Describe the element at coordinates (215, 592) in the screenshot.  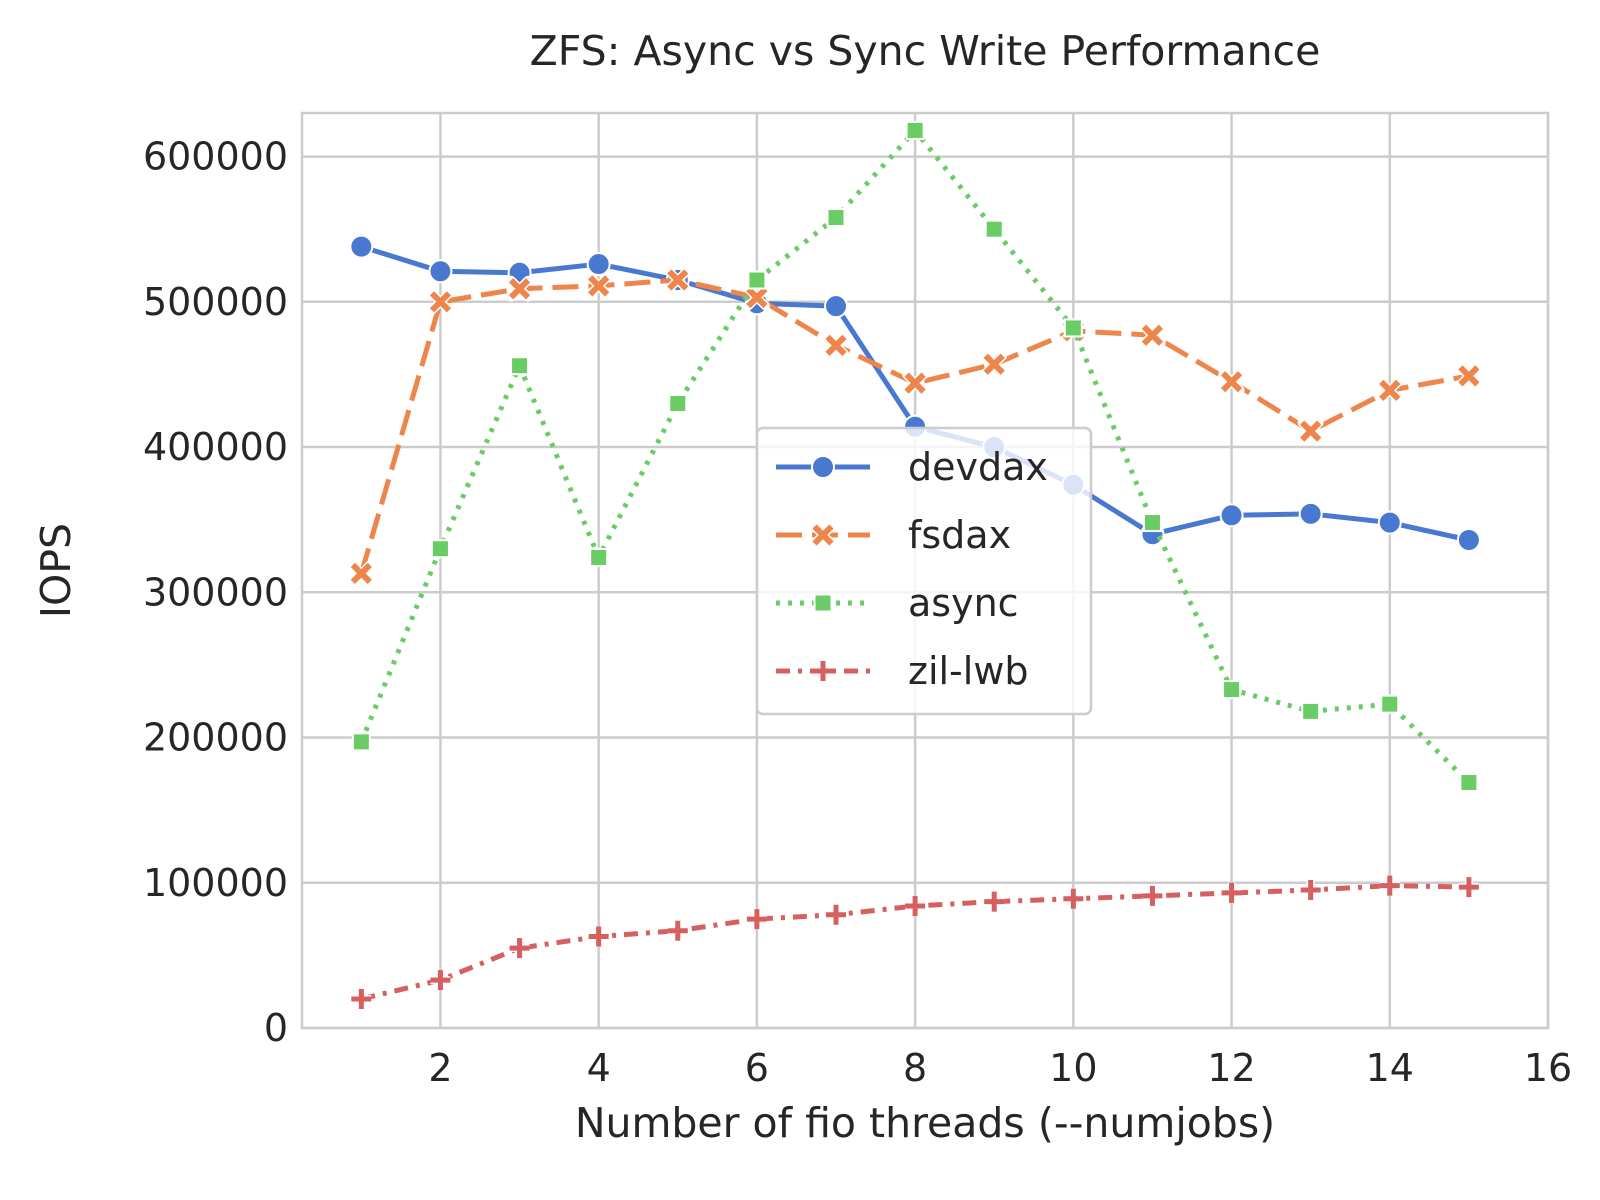
I see `y-tick-labels: 0 100000 200000 300000 400000 500000 600000` at that location.